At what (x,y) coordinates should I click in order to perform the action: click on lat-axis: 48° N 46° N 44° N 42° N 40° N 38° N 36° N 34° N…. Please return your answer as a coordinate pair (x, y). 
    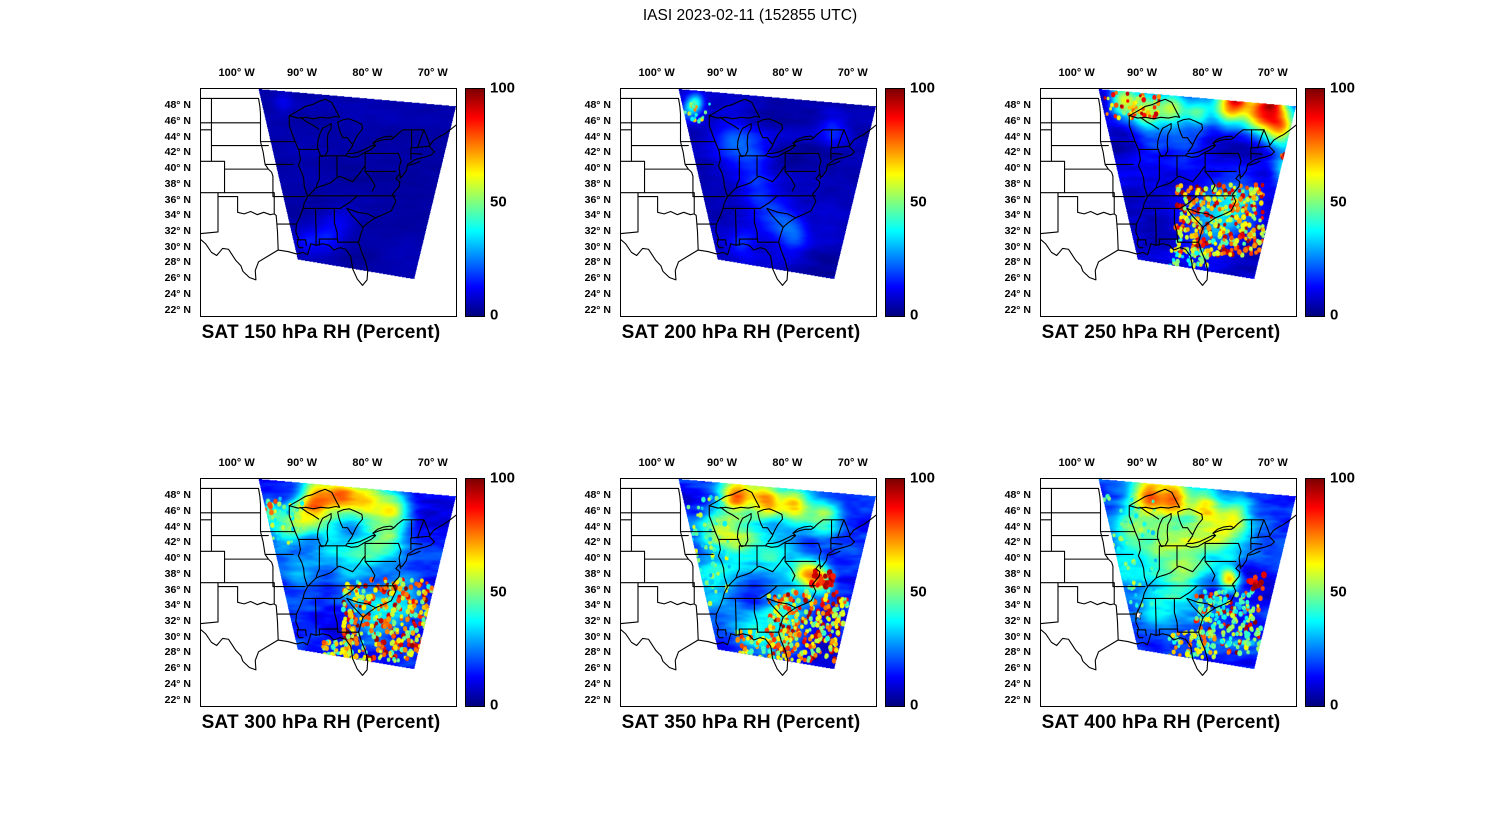
    Looking at the image, I should click on (1000, 201).